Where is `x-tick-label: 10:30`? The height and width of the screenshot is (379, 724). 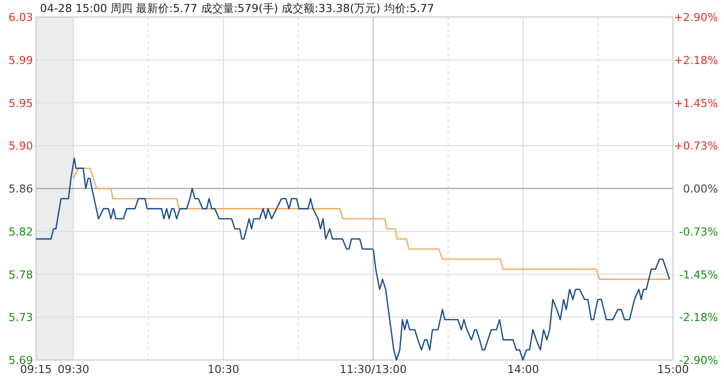
x-tick-label: 10:30 is located at coordinates (224, 369).